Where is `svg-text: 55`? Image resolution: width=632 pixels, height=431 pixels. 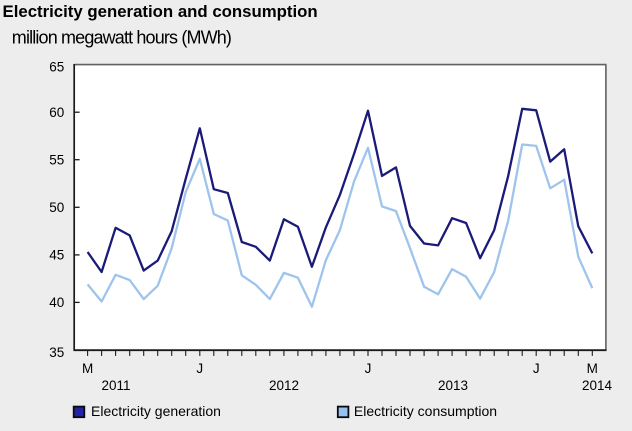
svg-text: 55 is located at coordinates (56, 159).